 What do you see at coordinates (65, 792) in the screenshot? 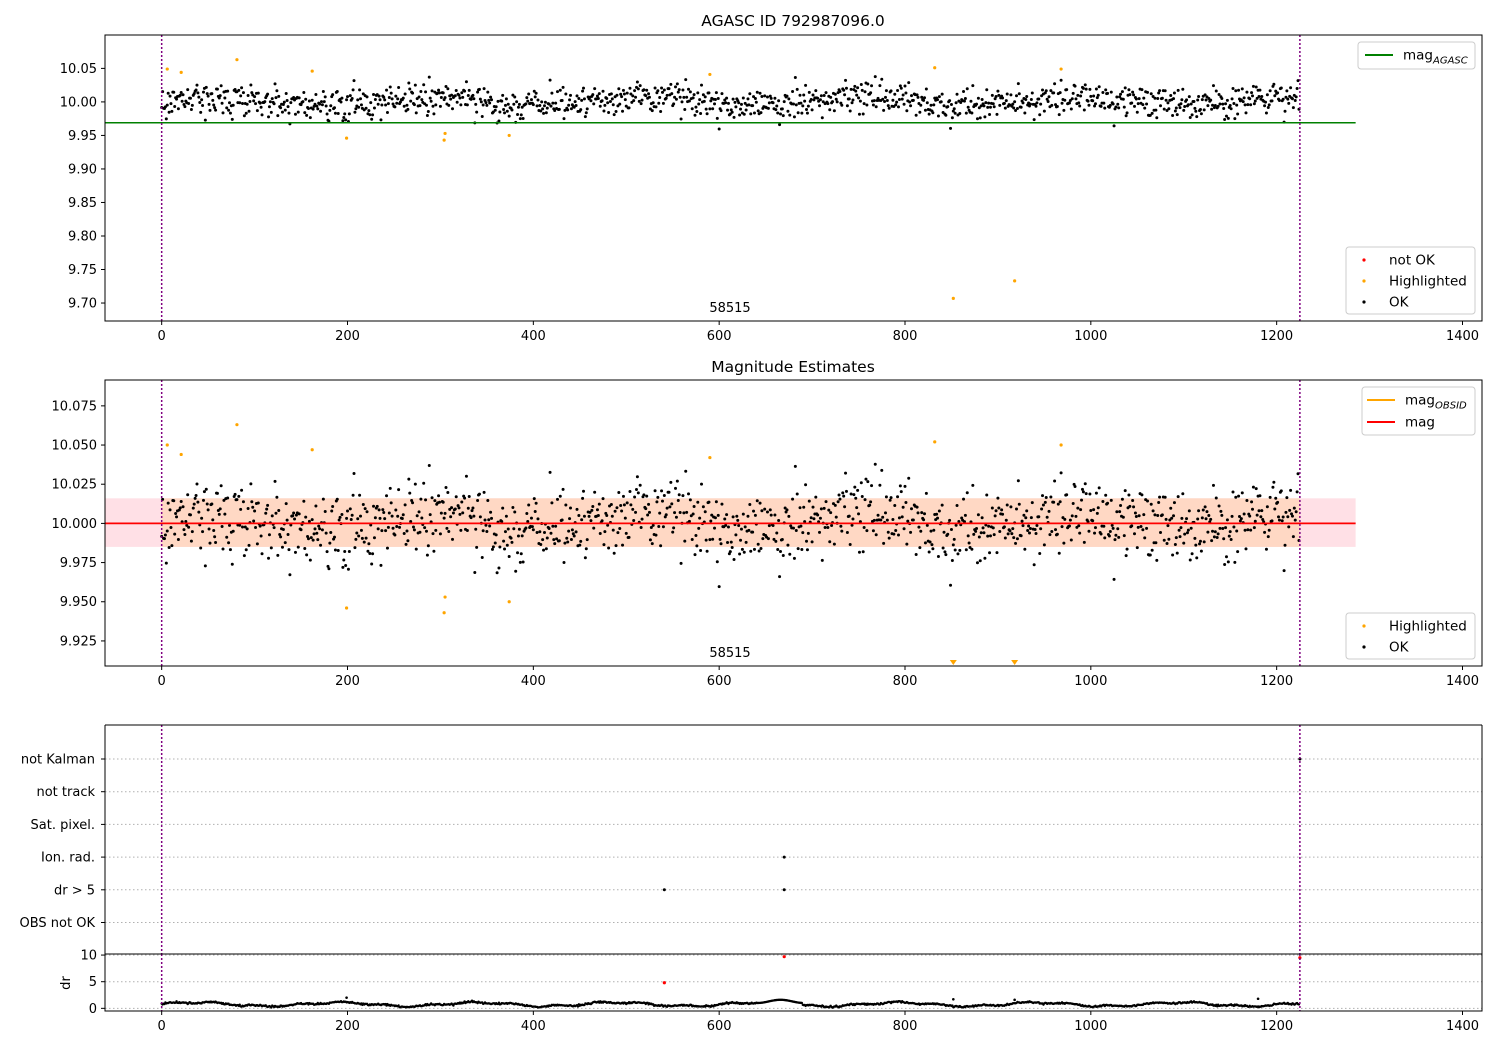
I see `category-label: not track` at bounding box center [65, 792].